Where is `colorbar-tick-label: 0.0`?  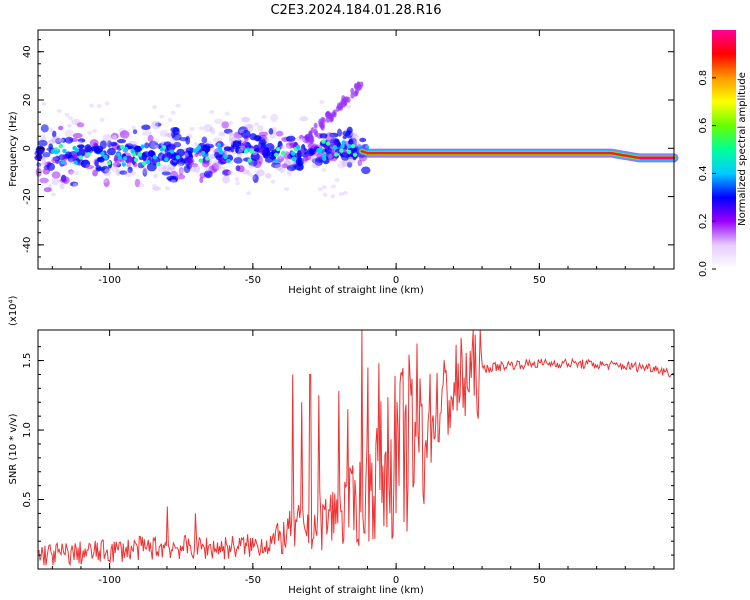 colorbar-tick-label: 0.0 is located at coordinates (703, 269).